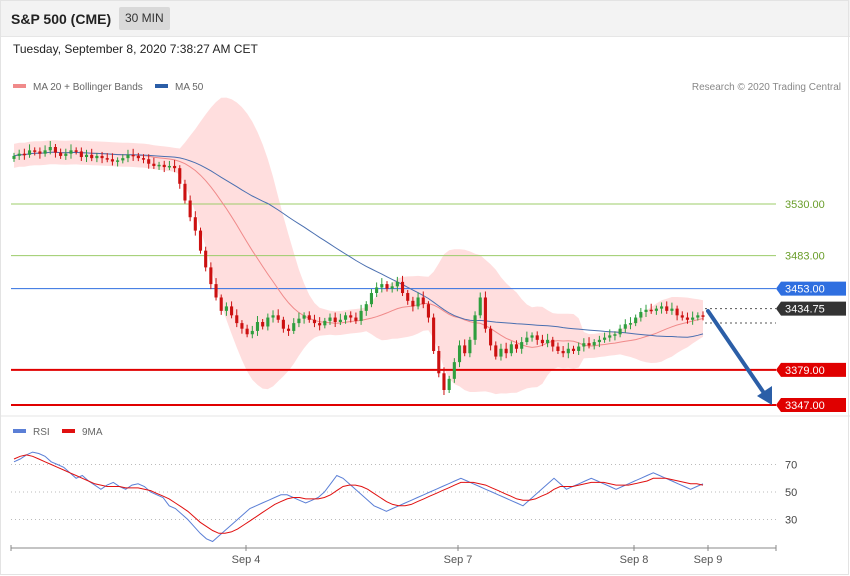  I want to click on interval-button: 30 MIN, so click(144, 18).